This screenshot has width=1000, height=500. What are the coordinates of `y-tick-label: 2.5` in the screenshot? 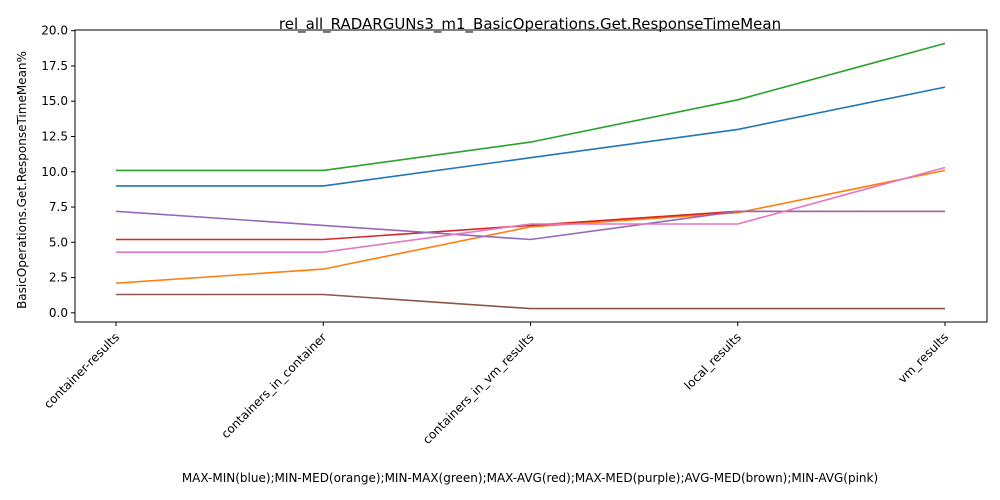 It's located at (58, 278).